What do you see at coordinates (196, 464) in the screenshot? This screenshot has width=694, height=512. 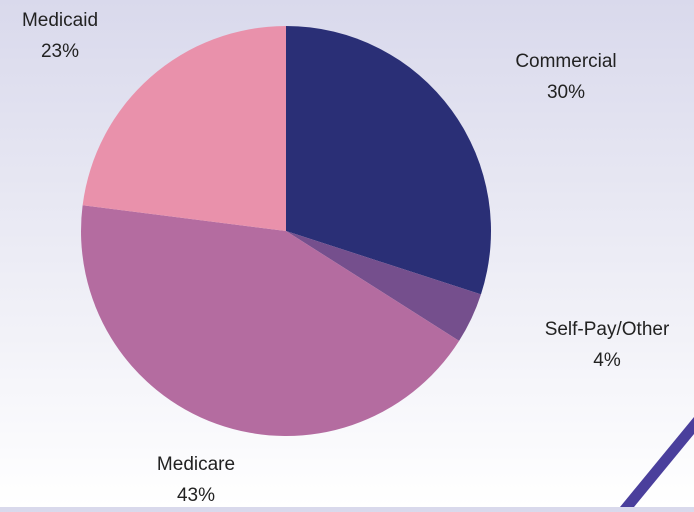 I see `slice-label-medicare: Medicare` at bounding box center [196, 464].